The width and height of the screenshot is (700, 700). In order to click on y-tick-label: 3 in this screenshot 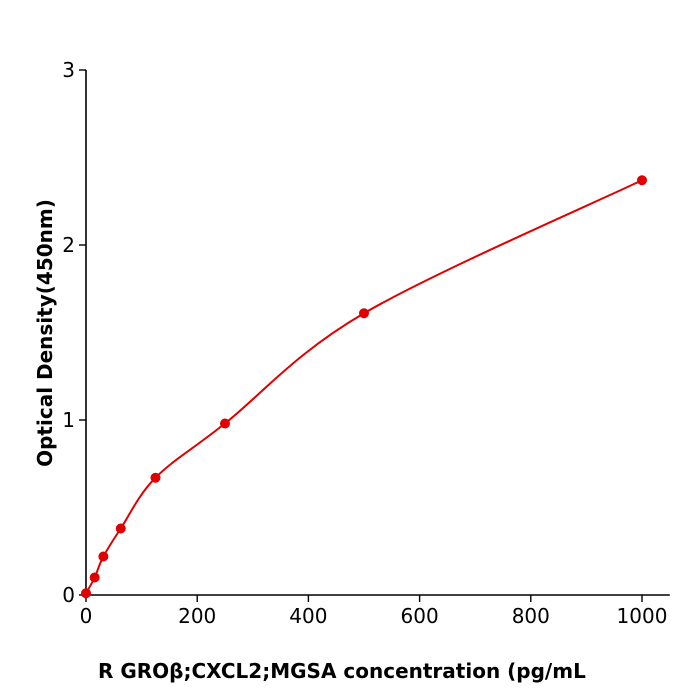, I will do `click(68, 70)`.